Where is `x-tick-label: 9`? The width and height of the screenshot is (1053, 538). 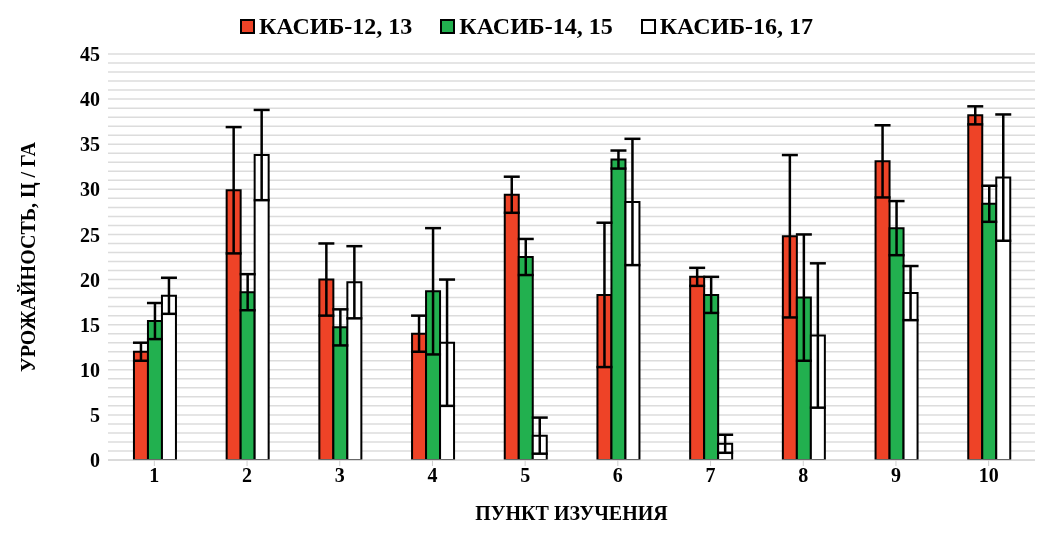
x-tick-label: 9 is located at coordinates (895, 475).